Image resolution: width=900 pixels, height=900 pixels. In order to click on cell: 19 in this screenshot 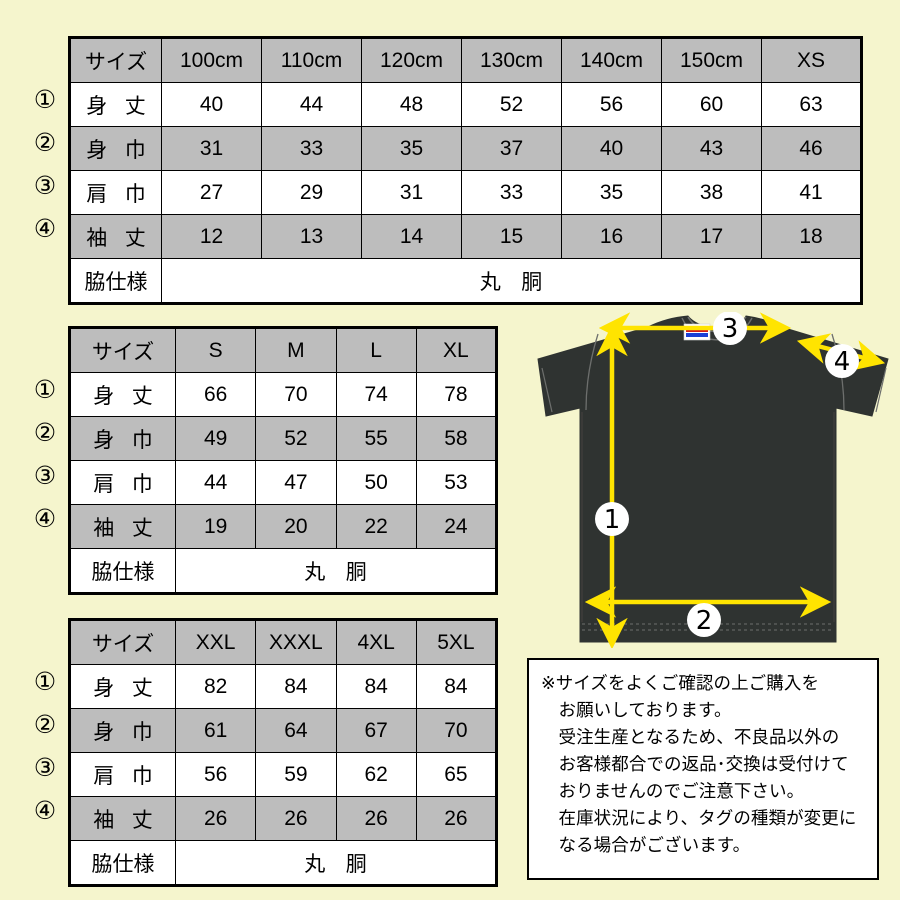, I will do `click(215, 526)`.